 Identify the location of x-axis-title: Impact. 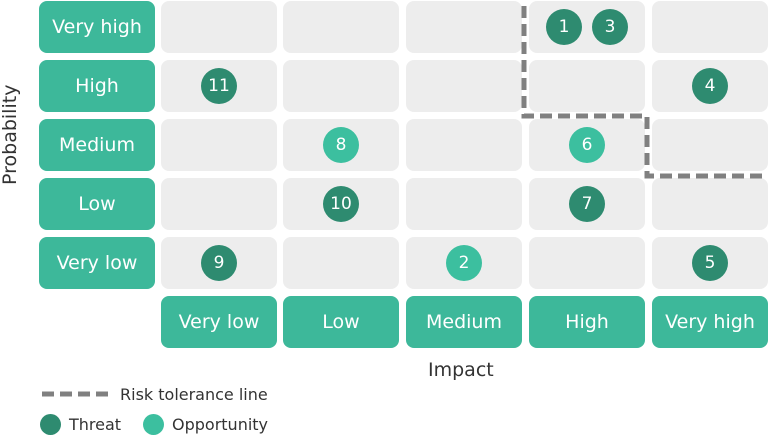
(461, 370).